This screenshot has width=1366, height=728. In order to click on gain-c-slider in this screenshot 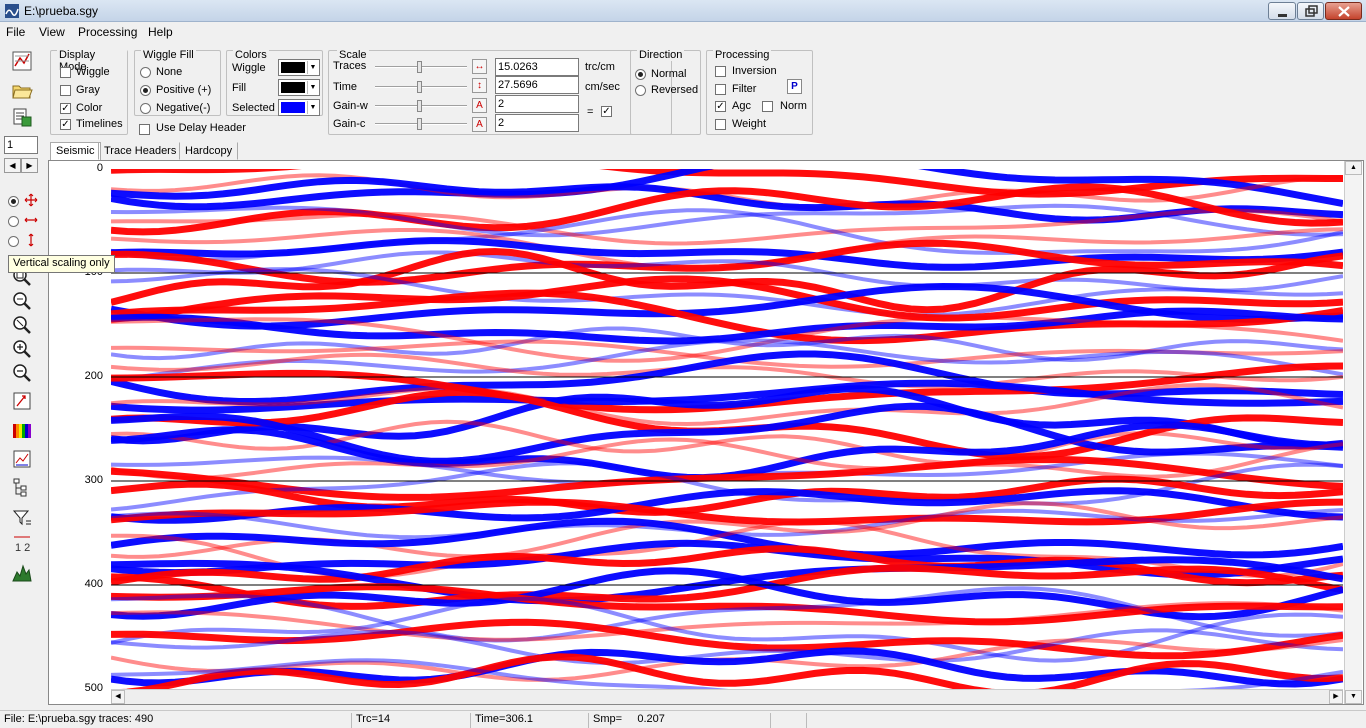, I will do `click(421, 124)`.